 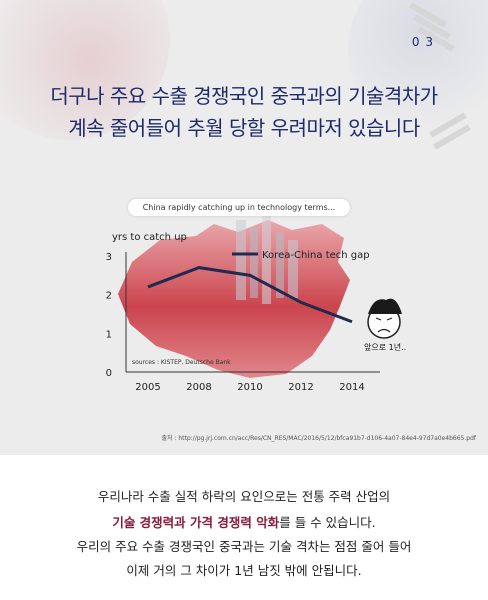 What do you see at coordinates (181, 362) in the screenshot?
I see `chart-source: sources : KISTEP, Deutsche Bank` at bounding box center [181, 362].